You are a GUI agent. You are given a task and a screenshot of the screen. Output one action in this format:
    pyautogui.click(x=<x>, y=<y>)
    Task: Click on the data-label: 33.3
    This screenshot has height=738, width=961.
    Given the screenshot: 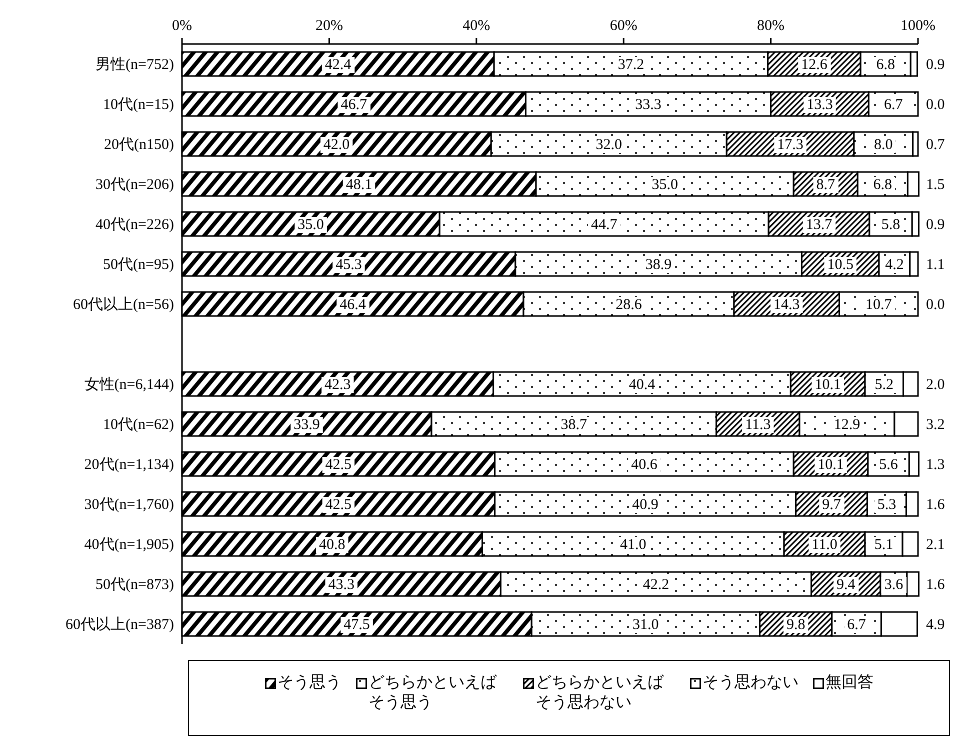 What is the action you would take?
    pyautogui.click(x=648, y=105)
    